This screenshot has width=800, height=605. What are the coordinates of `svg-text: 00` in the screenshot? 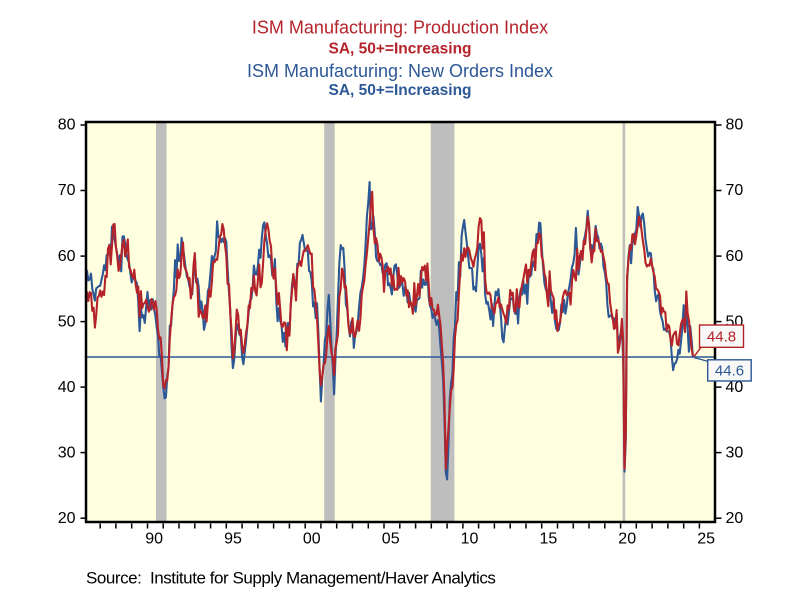 It's located at (312, 539).